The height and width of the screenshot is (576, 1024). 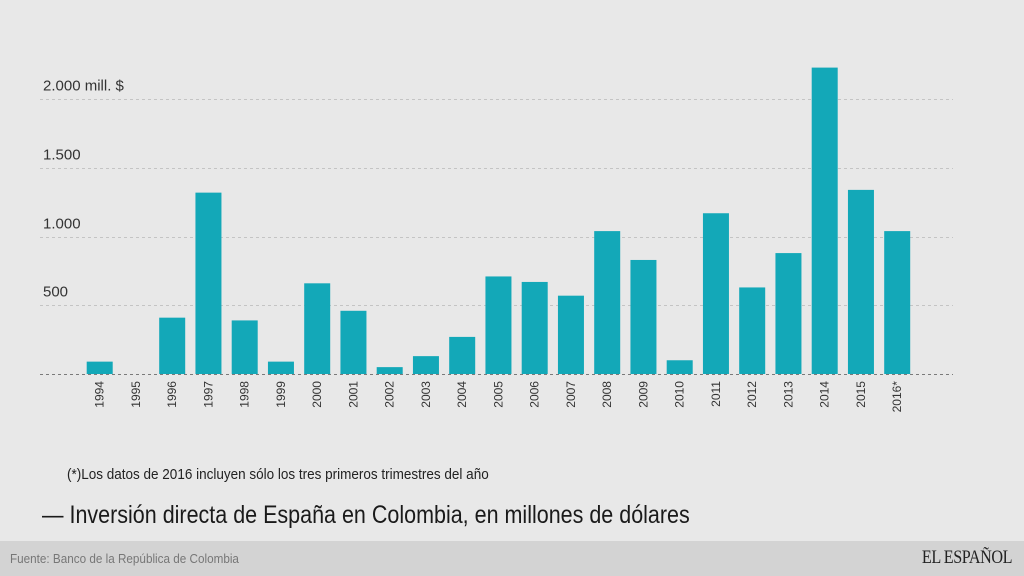 I want to click on x-tick-label: 2005, so click(x=498, y=394).